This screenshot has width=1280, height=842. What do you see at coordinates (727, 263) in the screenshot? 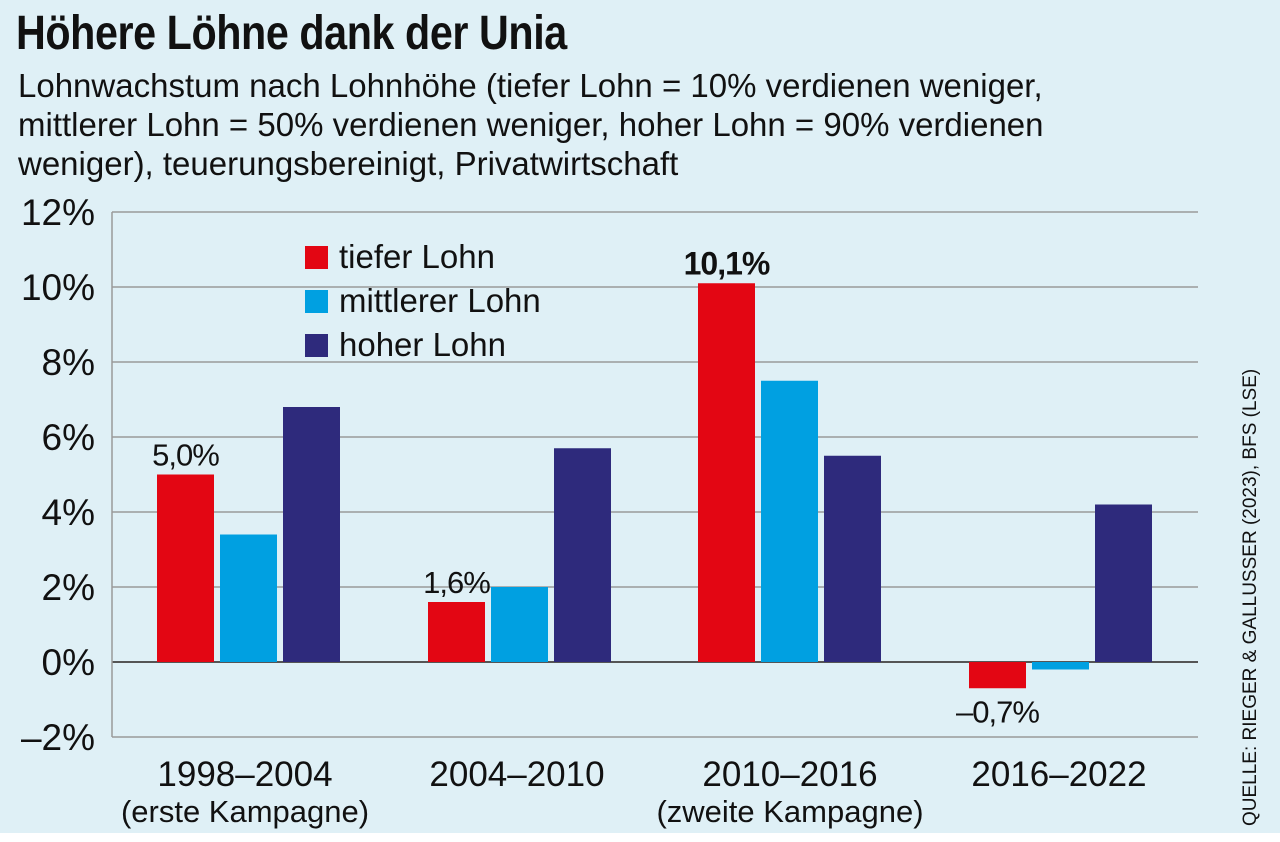
I see `data-label: 10,1%` at bounding box center [727, 263].